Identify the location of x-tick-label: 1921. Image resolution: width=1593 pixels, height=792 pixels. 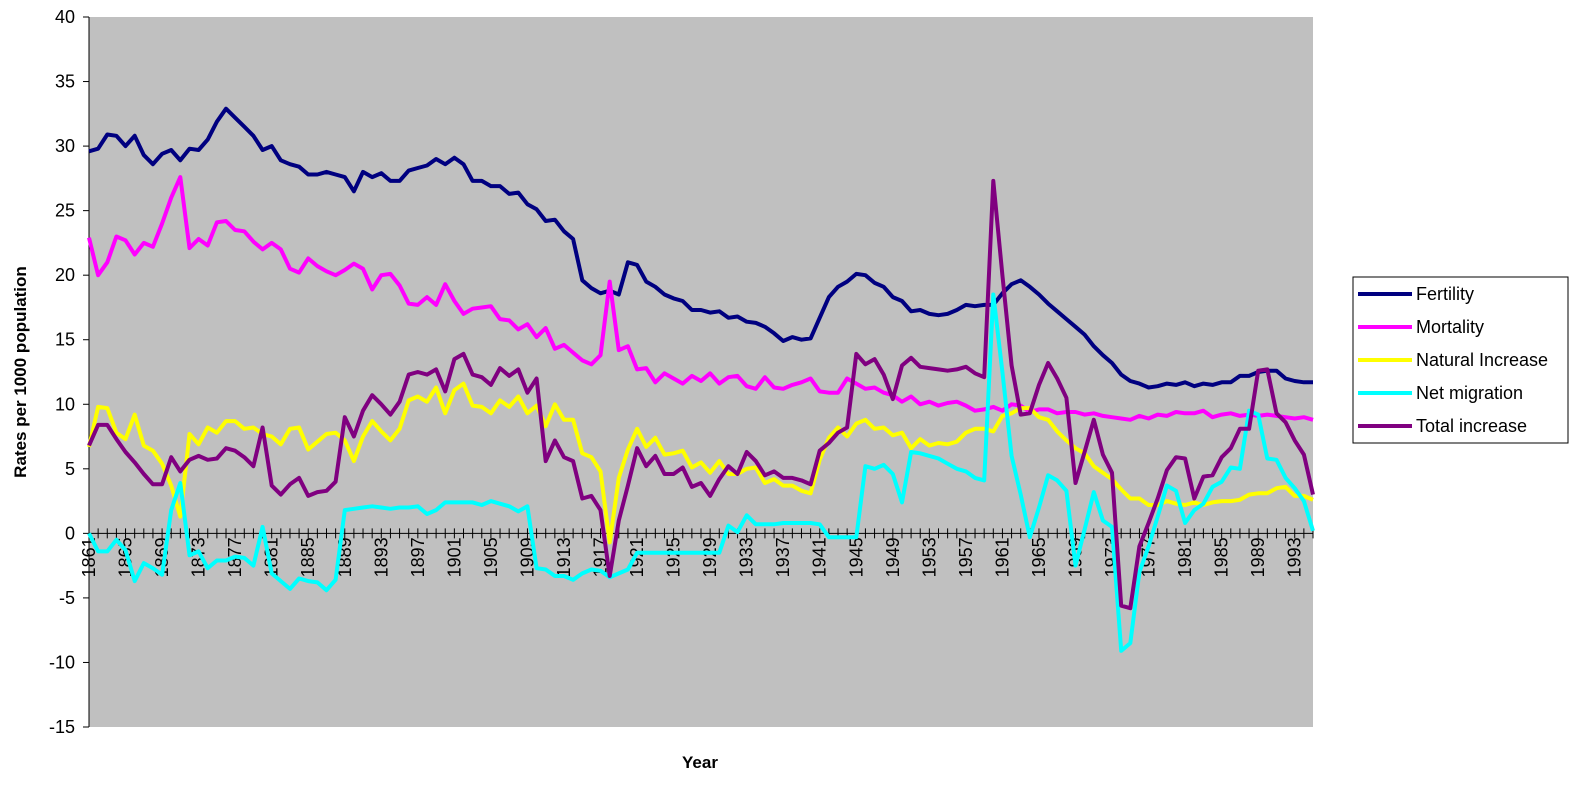
(637, 557).